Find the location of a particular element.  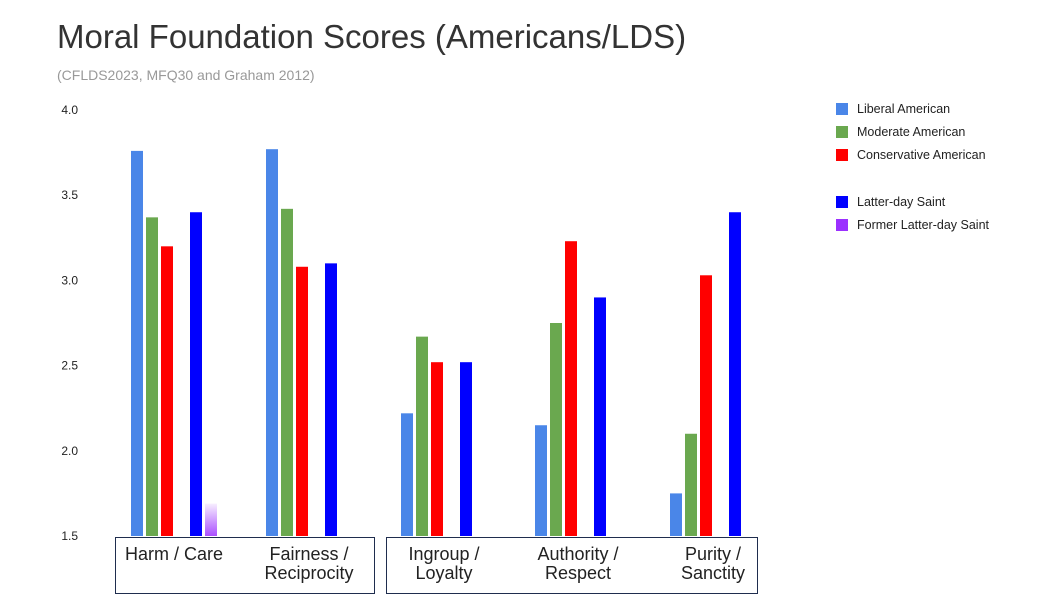

x-category-label-line: Harm / Care is located at coordinates (173, 554).